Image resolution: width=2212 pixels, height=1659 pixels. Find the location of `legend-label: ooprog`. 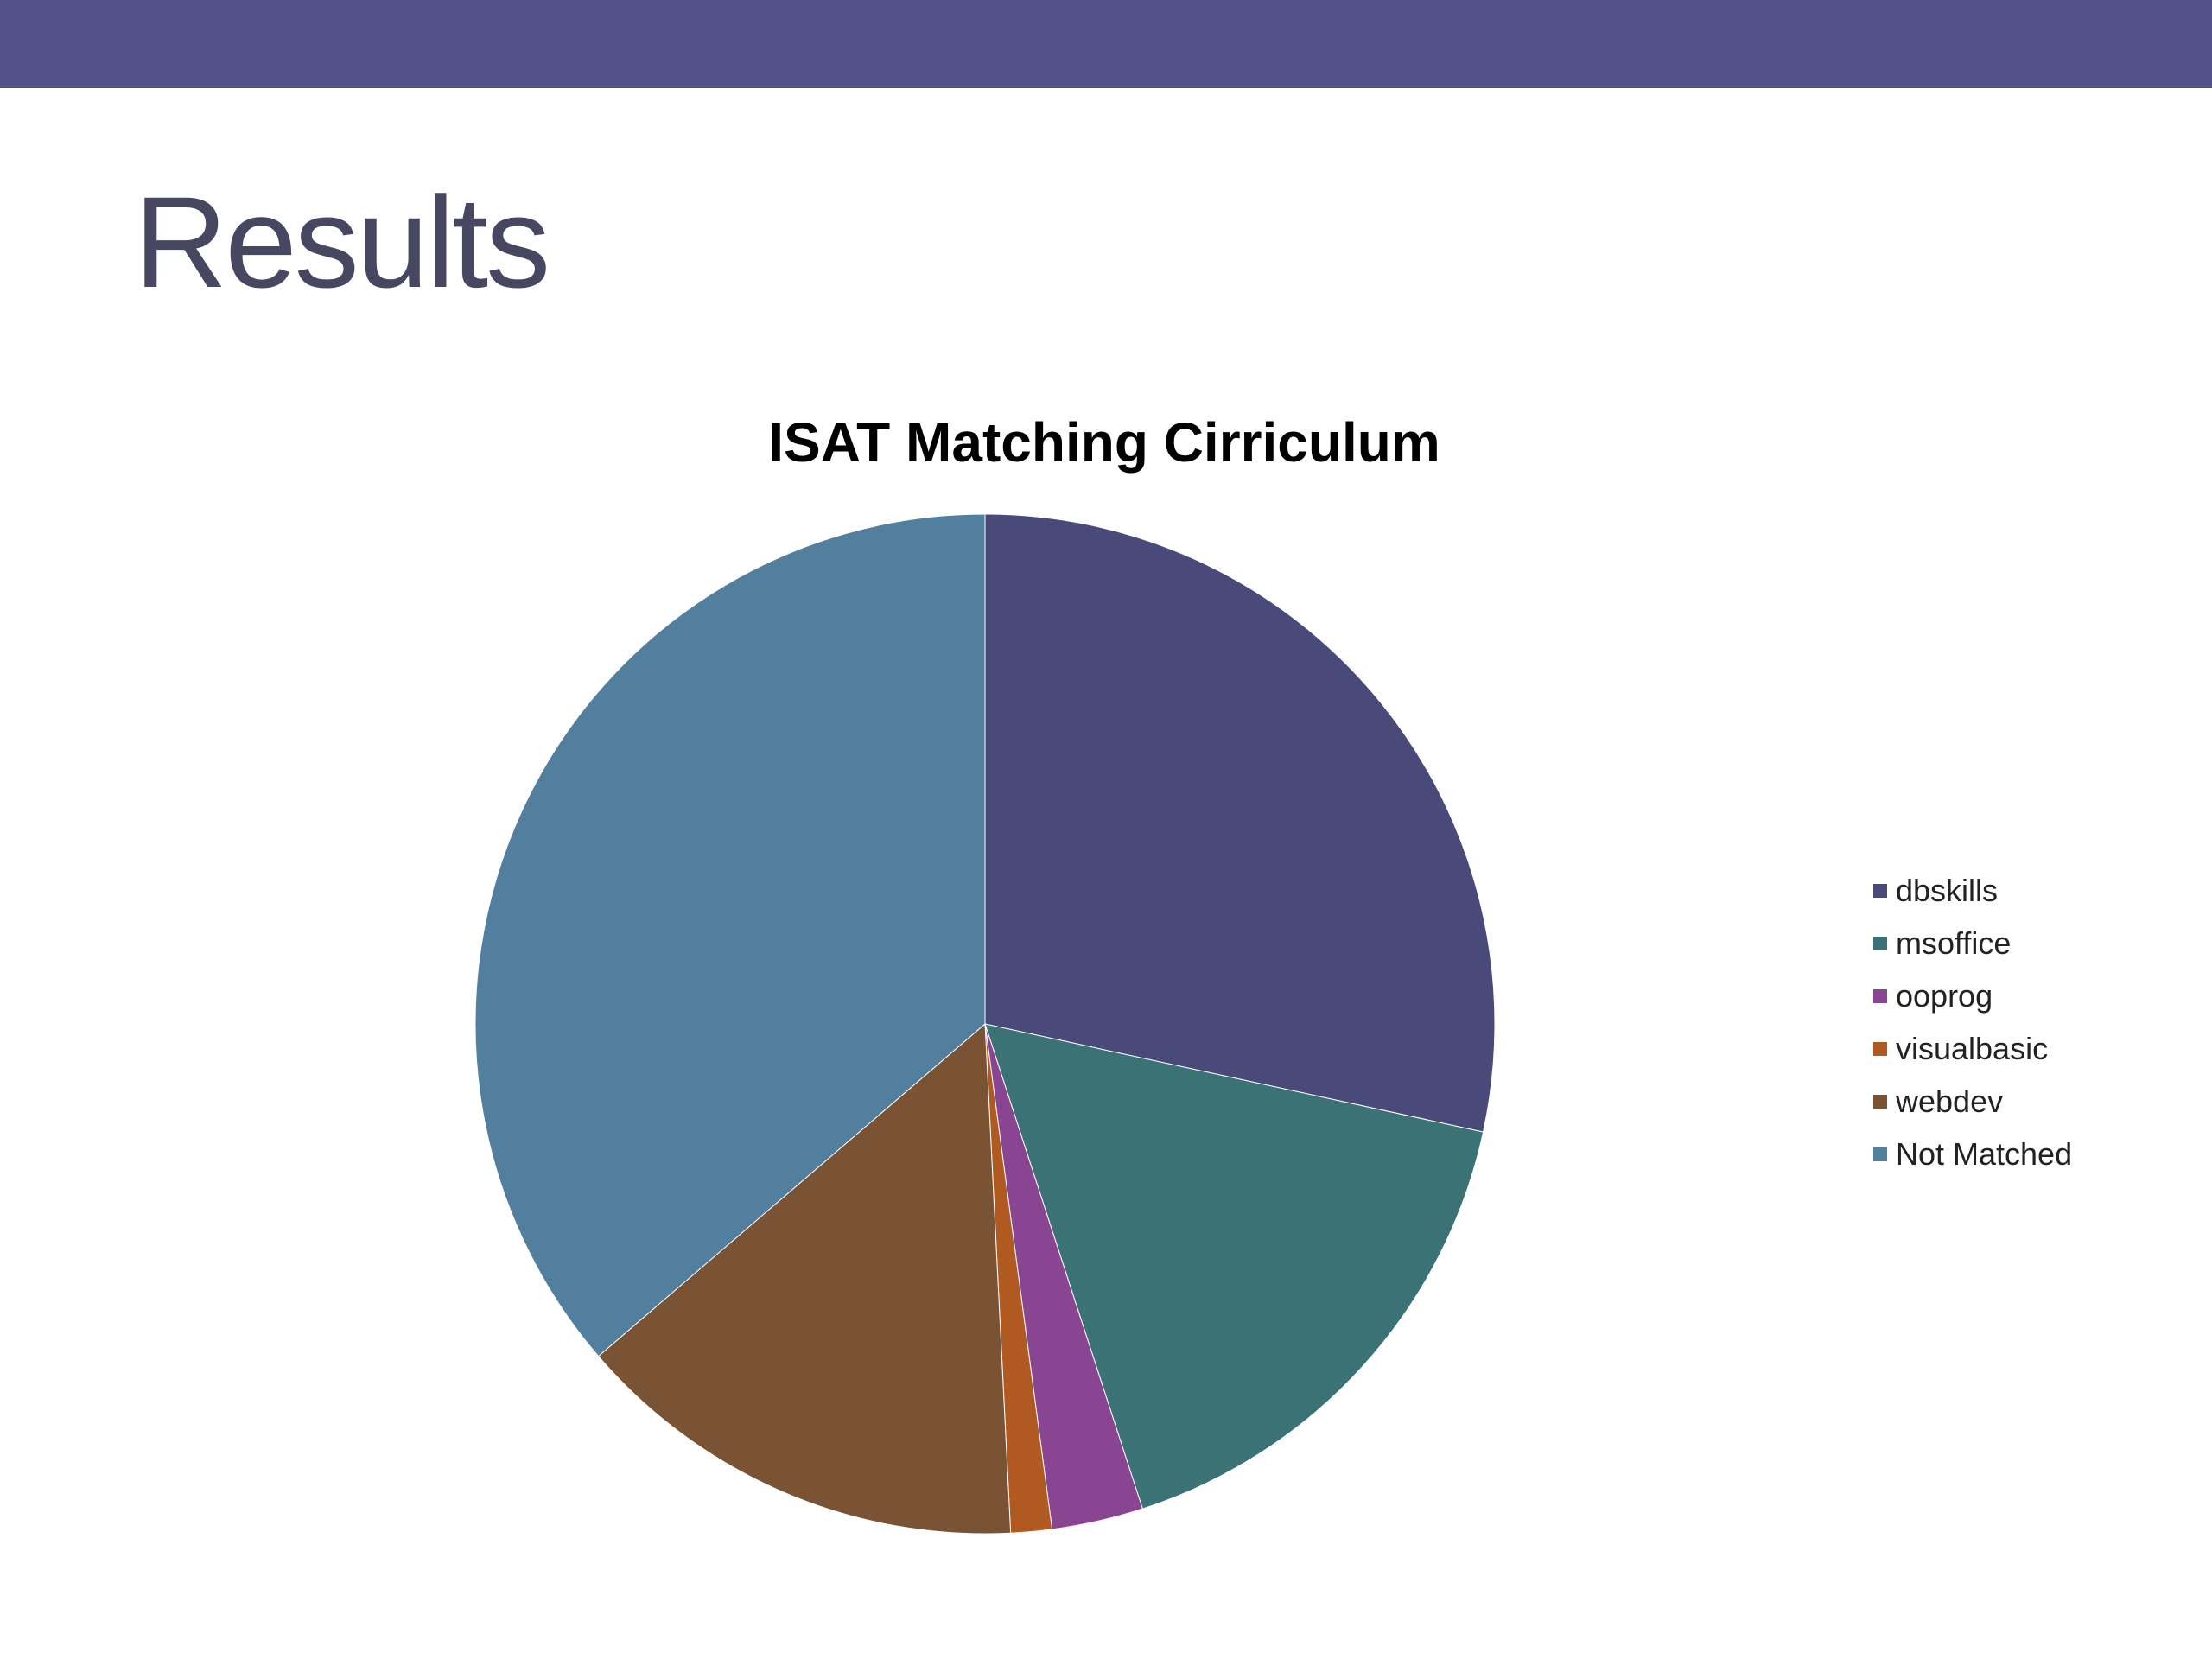

legend-label: ooprog is located at coordinates (1944, 996).